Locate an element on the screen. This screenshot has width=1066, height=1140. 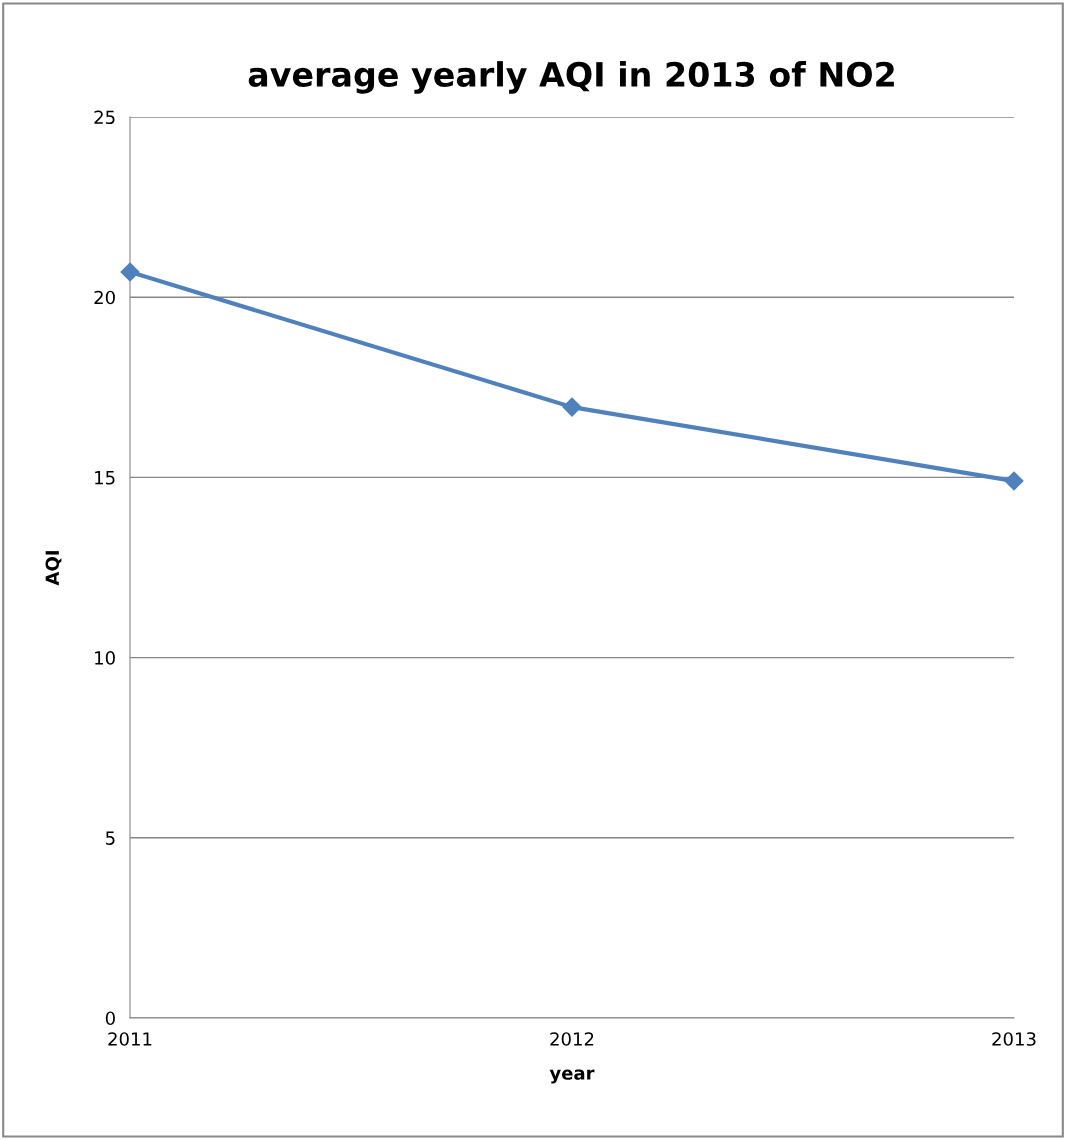
y-axis-title: AQI is located at coordinates (53, 568).